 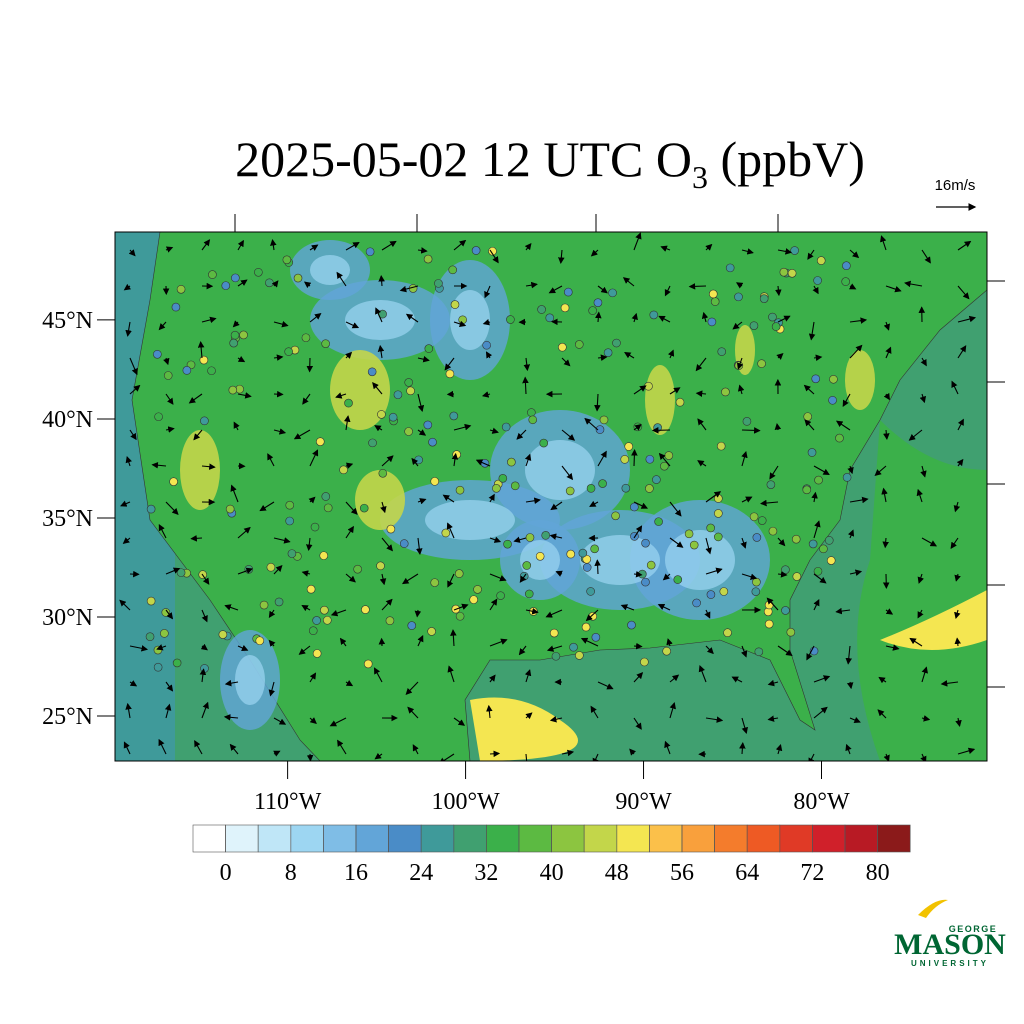 What do you see at coordinates (955, 185) in the screenshot?
I see `wind-reference-label: 16m/s` at bounding box center [955, 185].